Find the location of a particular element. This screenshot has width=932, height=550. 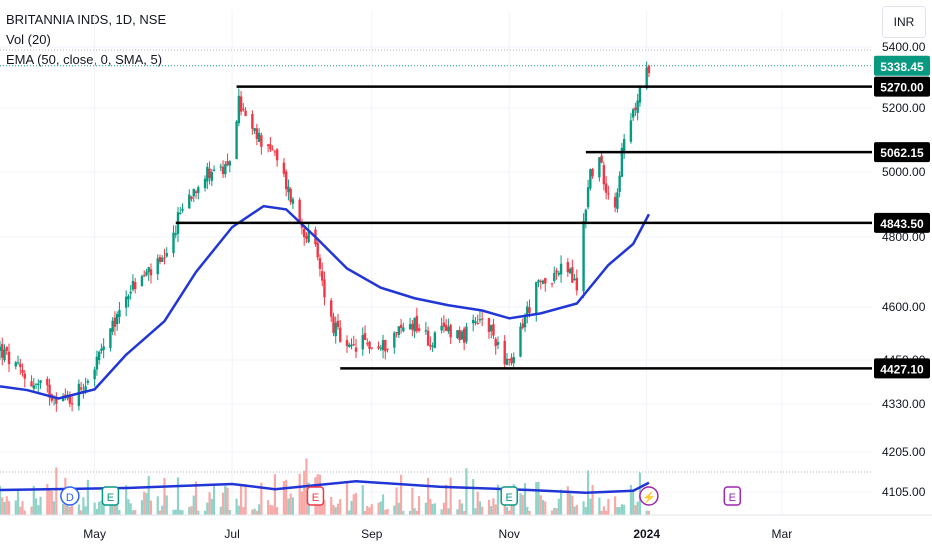

price-tick-label: 5200.00 is located at coordinates (904, 108).